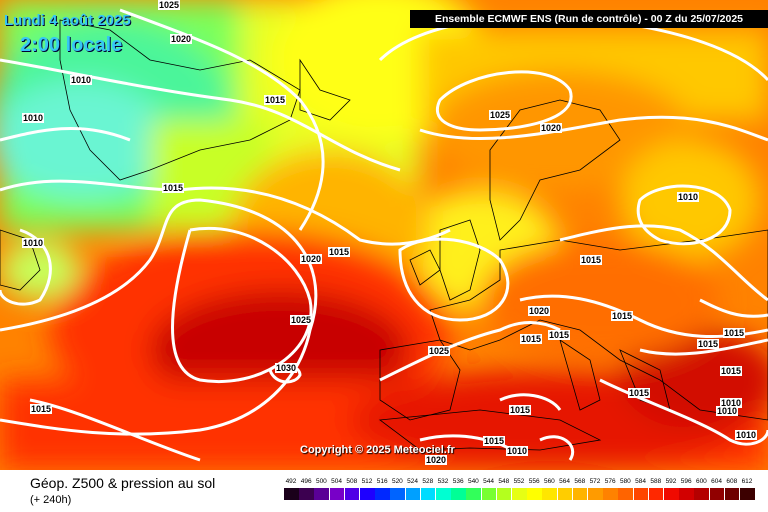 The height and width of the screenshot is (512, 768). I want to click on forecast-date: Lundi 4 août 2025, so click(67, 20).